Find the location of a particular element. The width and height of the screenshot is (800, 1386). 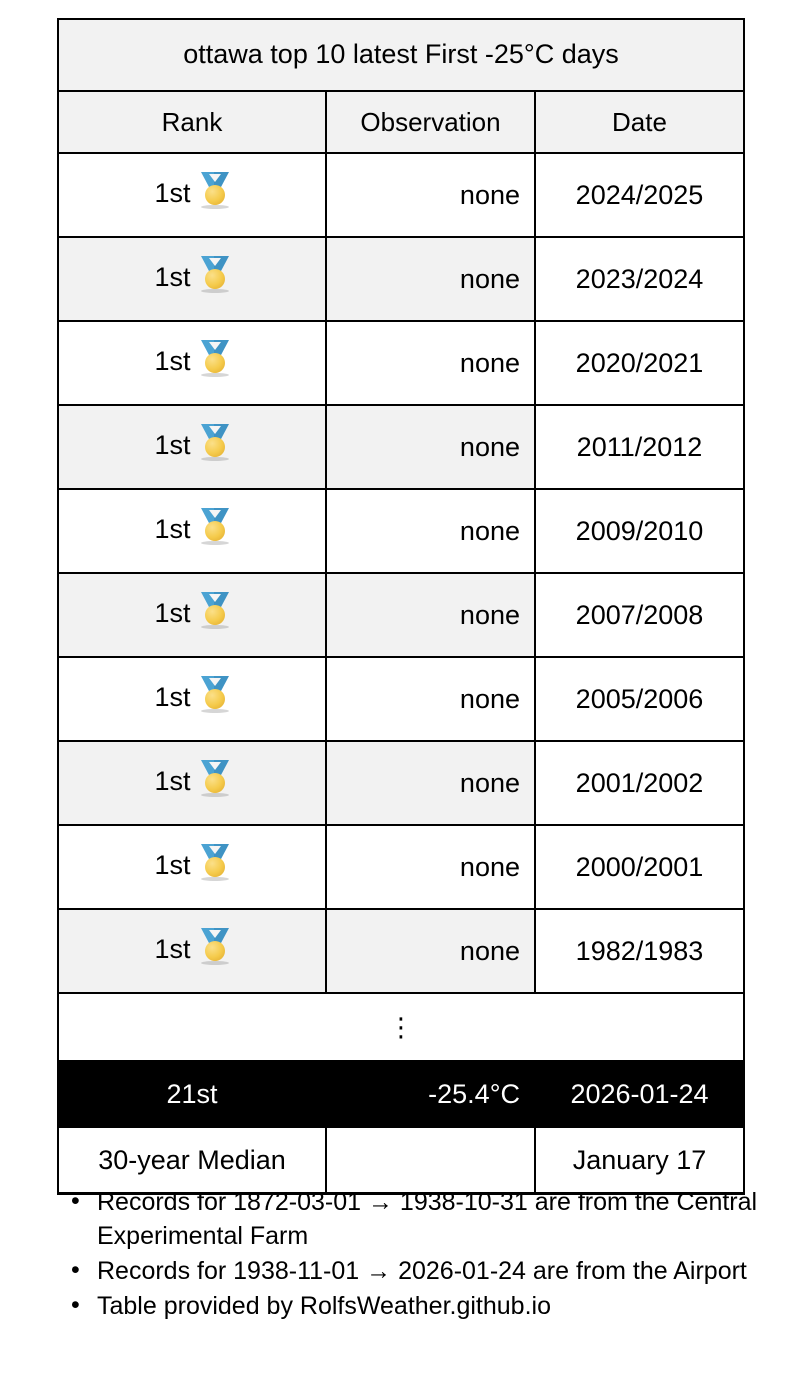

table-title: ottawa top 10 latest First -25°C days is located at coordinates (401, 55).